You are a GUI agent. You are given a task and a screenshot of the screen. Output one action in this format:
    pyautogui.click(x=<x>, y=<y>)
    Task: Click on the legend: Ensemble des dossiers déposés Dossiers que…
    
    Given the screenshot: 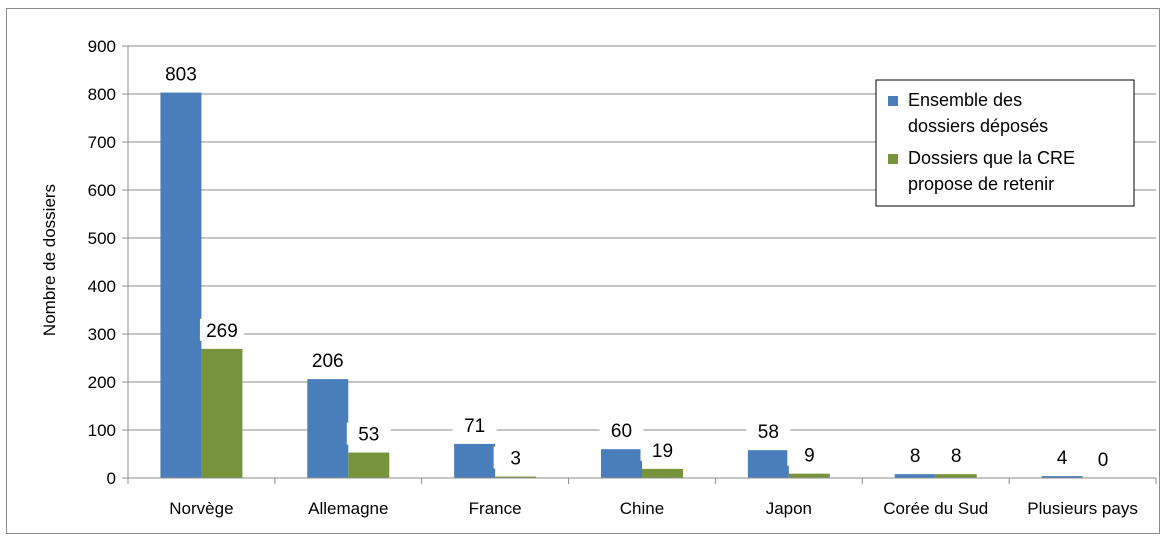 What is the action you would take?
    pyautogui.click(x=1005, y=143)
    